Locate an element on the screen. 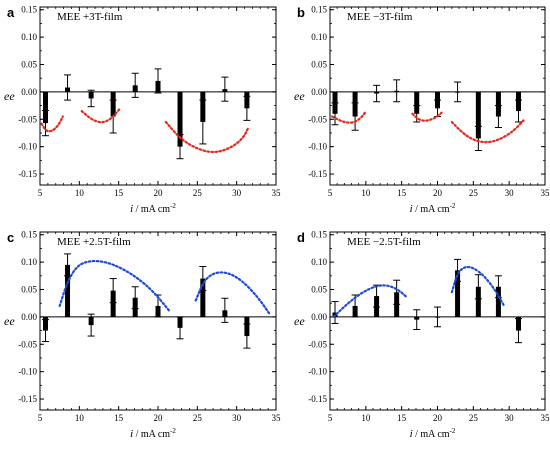 This screenshot has height=454, width=550. panel-title: MEE −2.5T-film is located at coordinates (384, 242).